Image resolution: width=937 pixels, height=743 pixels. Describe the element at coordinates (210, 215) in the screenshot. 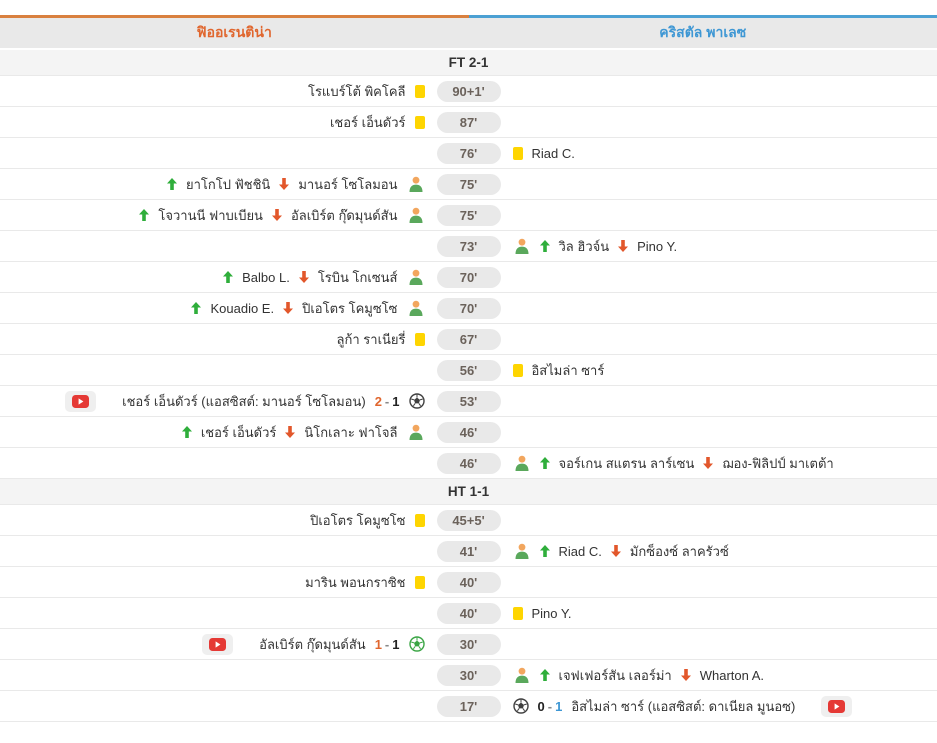

I see `player-in-name: โจวานนี ฟาบเบียน` at that location.